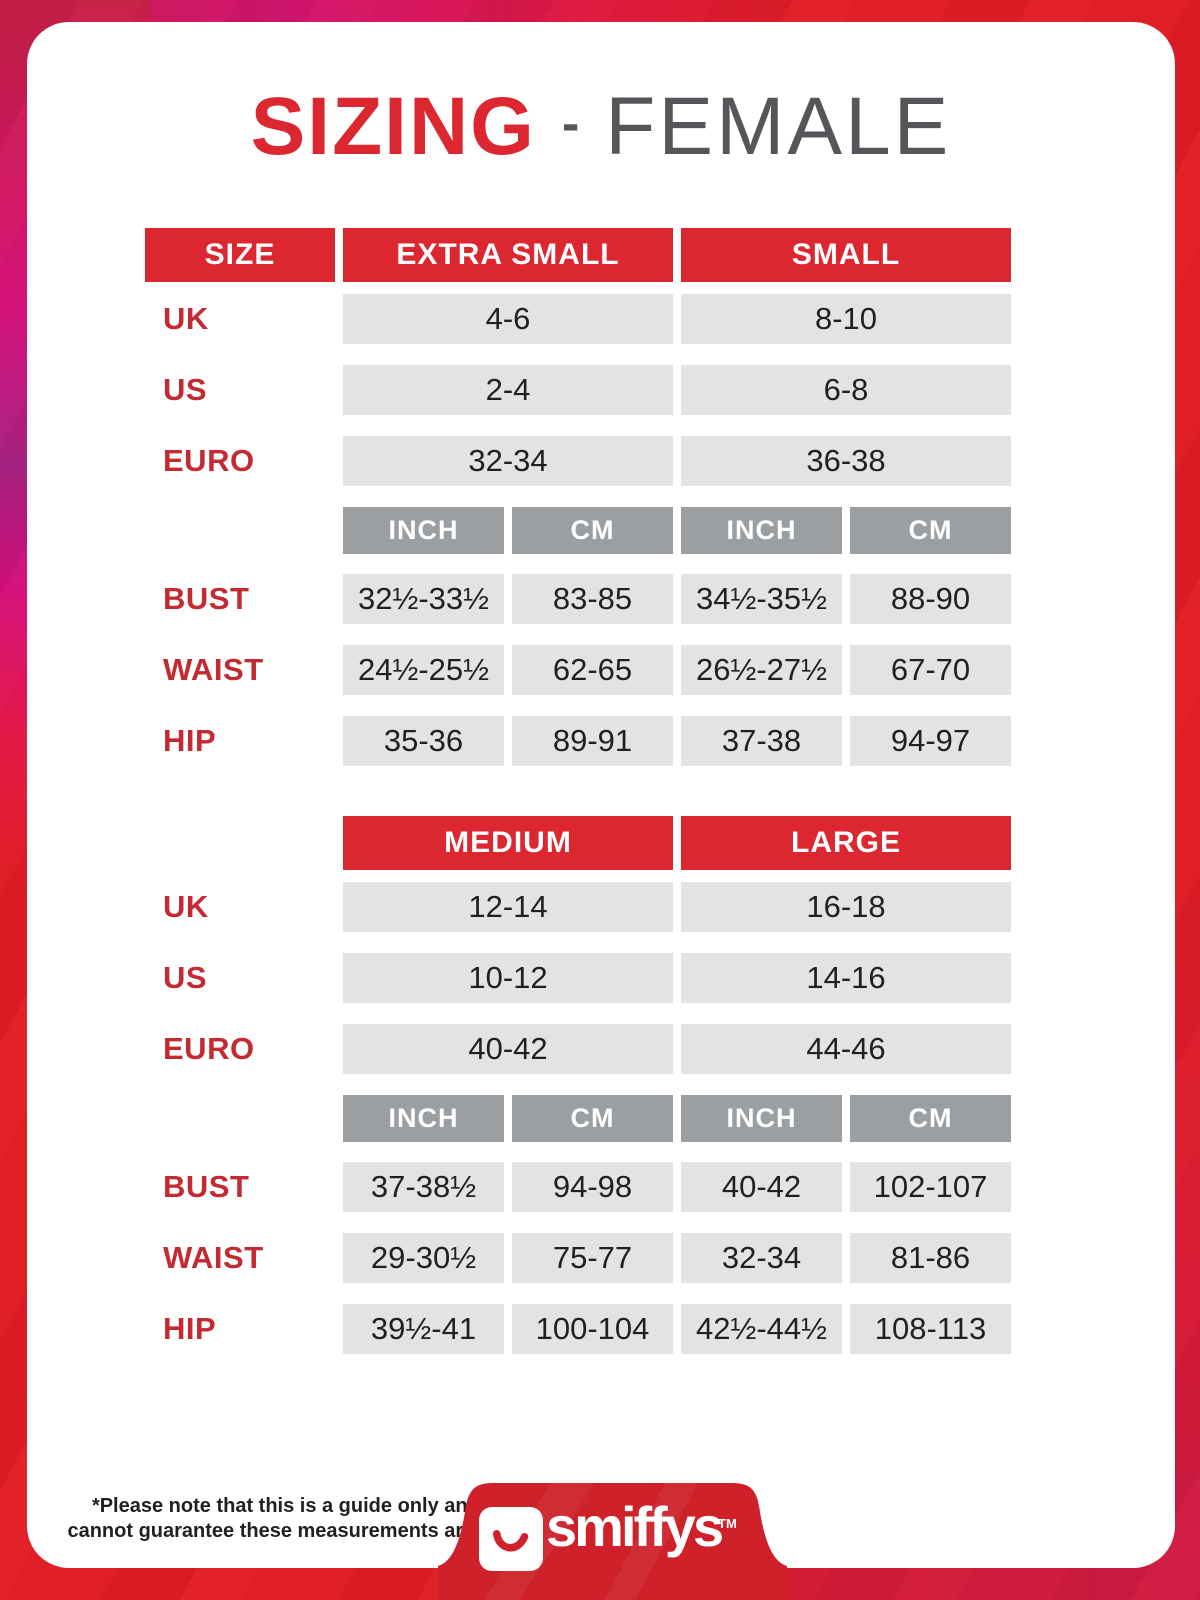  Describe the element at coordinates (508, 390) in the screenshot. I see `us-xs-value: 2-4` at that location.